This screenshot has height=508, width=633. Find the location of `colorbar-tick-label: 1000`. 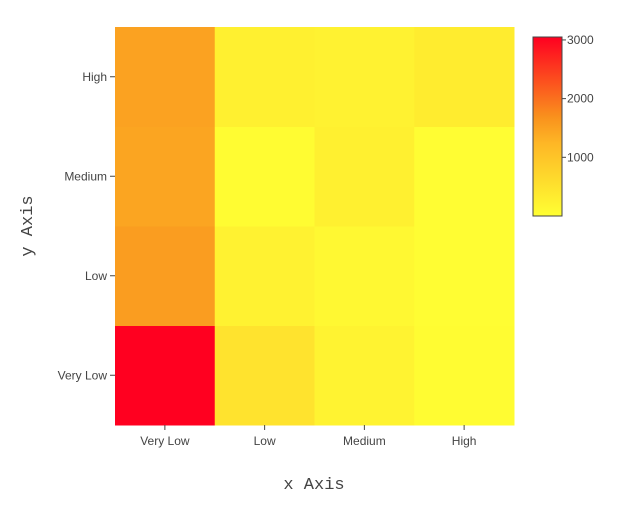

colorbar-tick-label: 1000 is located at coordinates (580, 157).